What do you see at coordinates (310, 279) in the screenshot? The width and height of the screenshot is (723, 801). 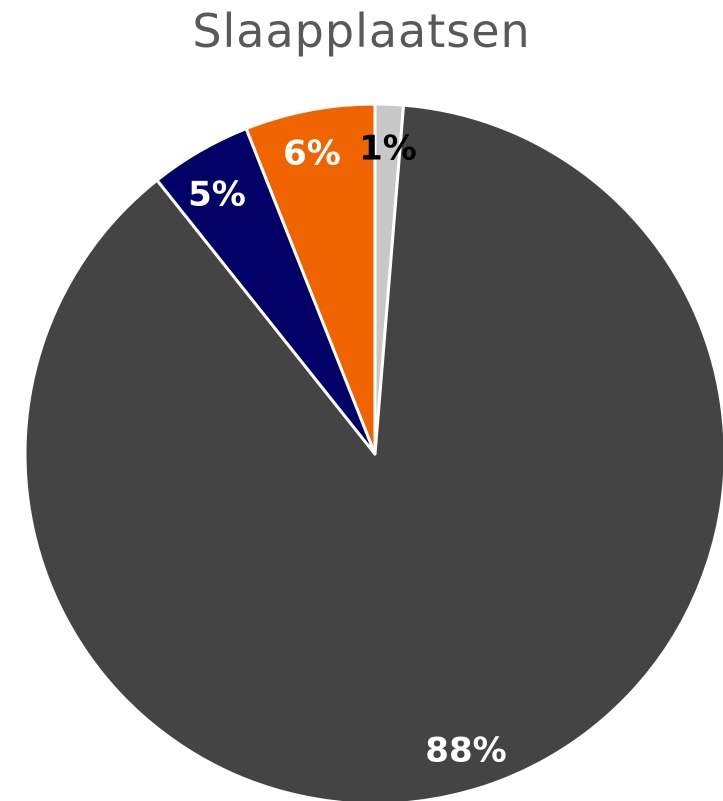 I see `pie-slice` at bounding box center [310, 279].